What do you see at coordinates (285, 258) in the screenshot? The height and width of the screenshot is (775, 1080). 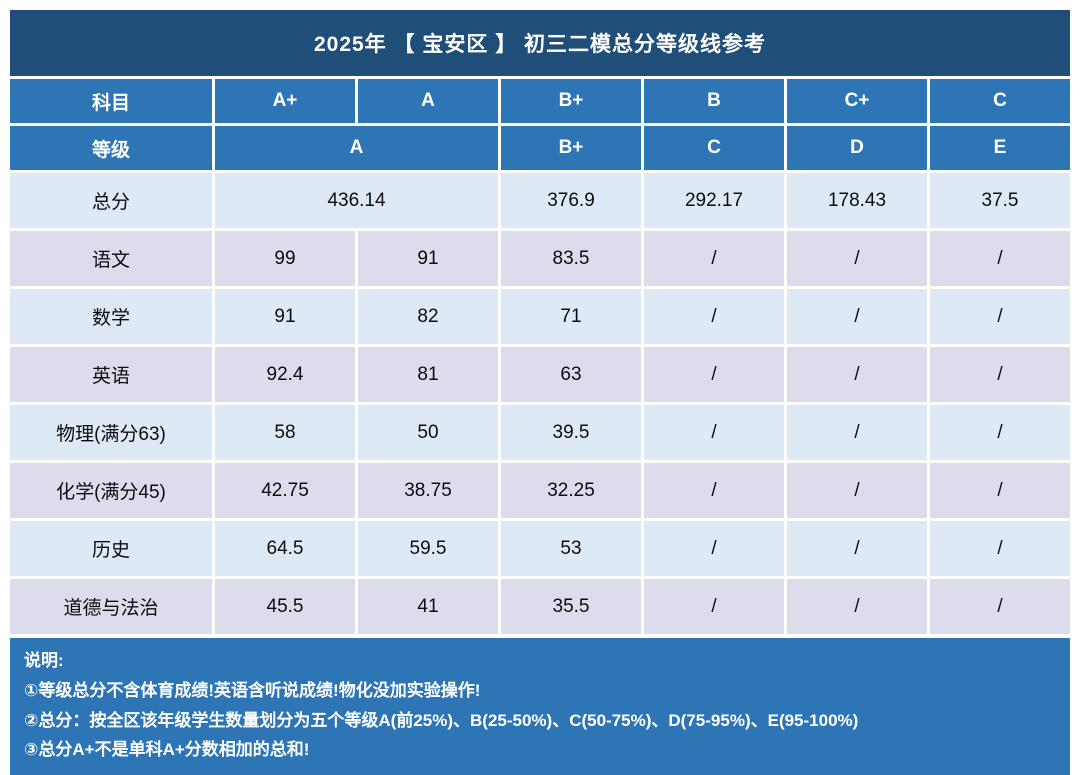 I see `table-cell: 99` at bounding box center [285, 258].